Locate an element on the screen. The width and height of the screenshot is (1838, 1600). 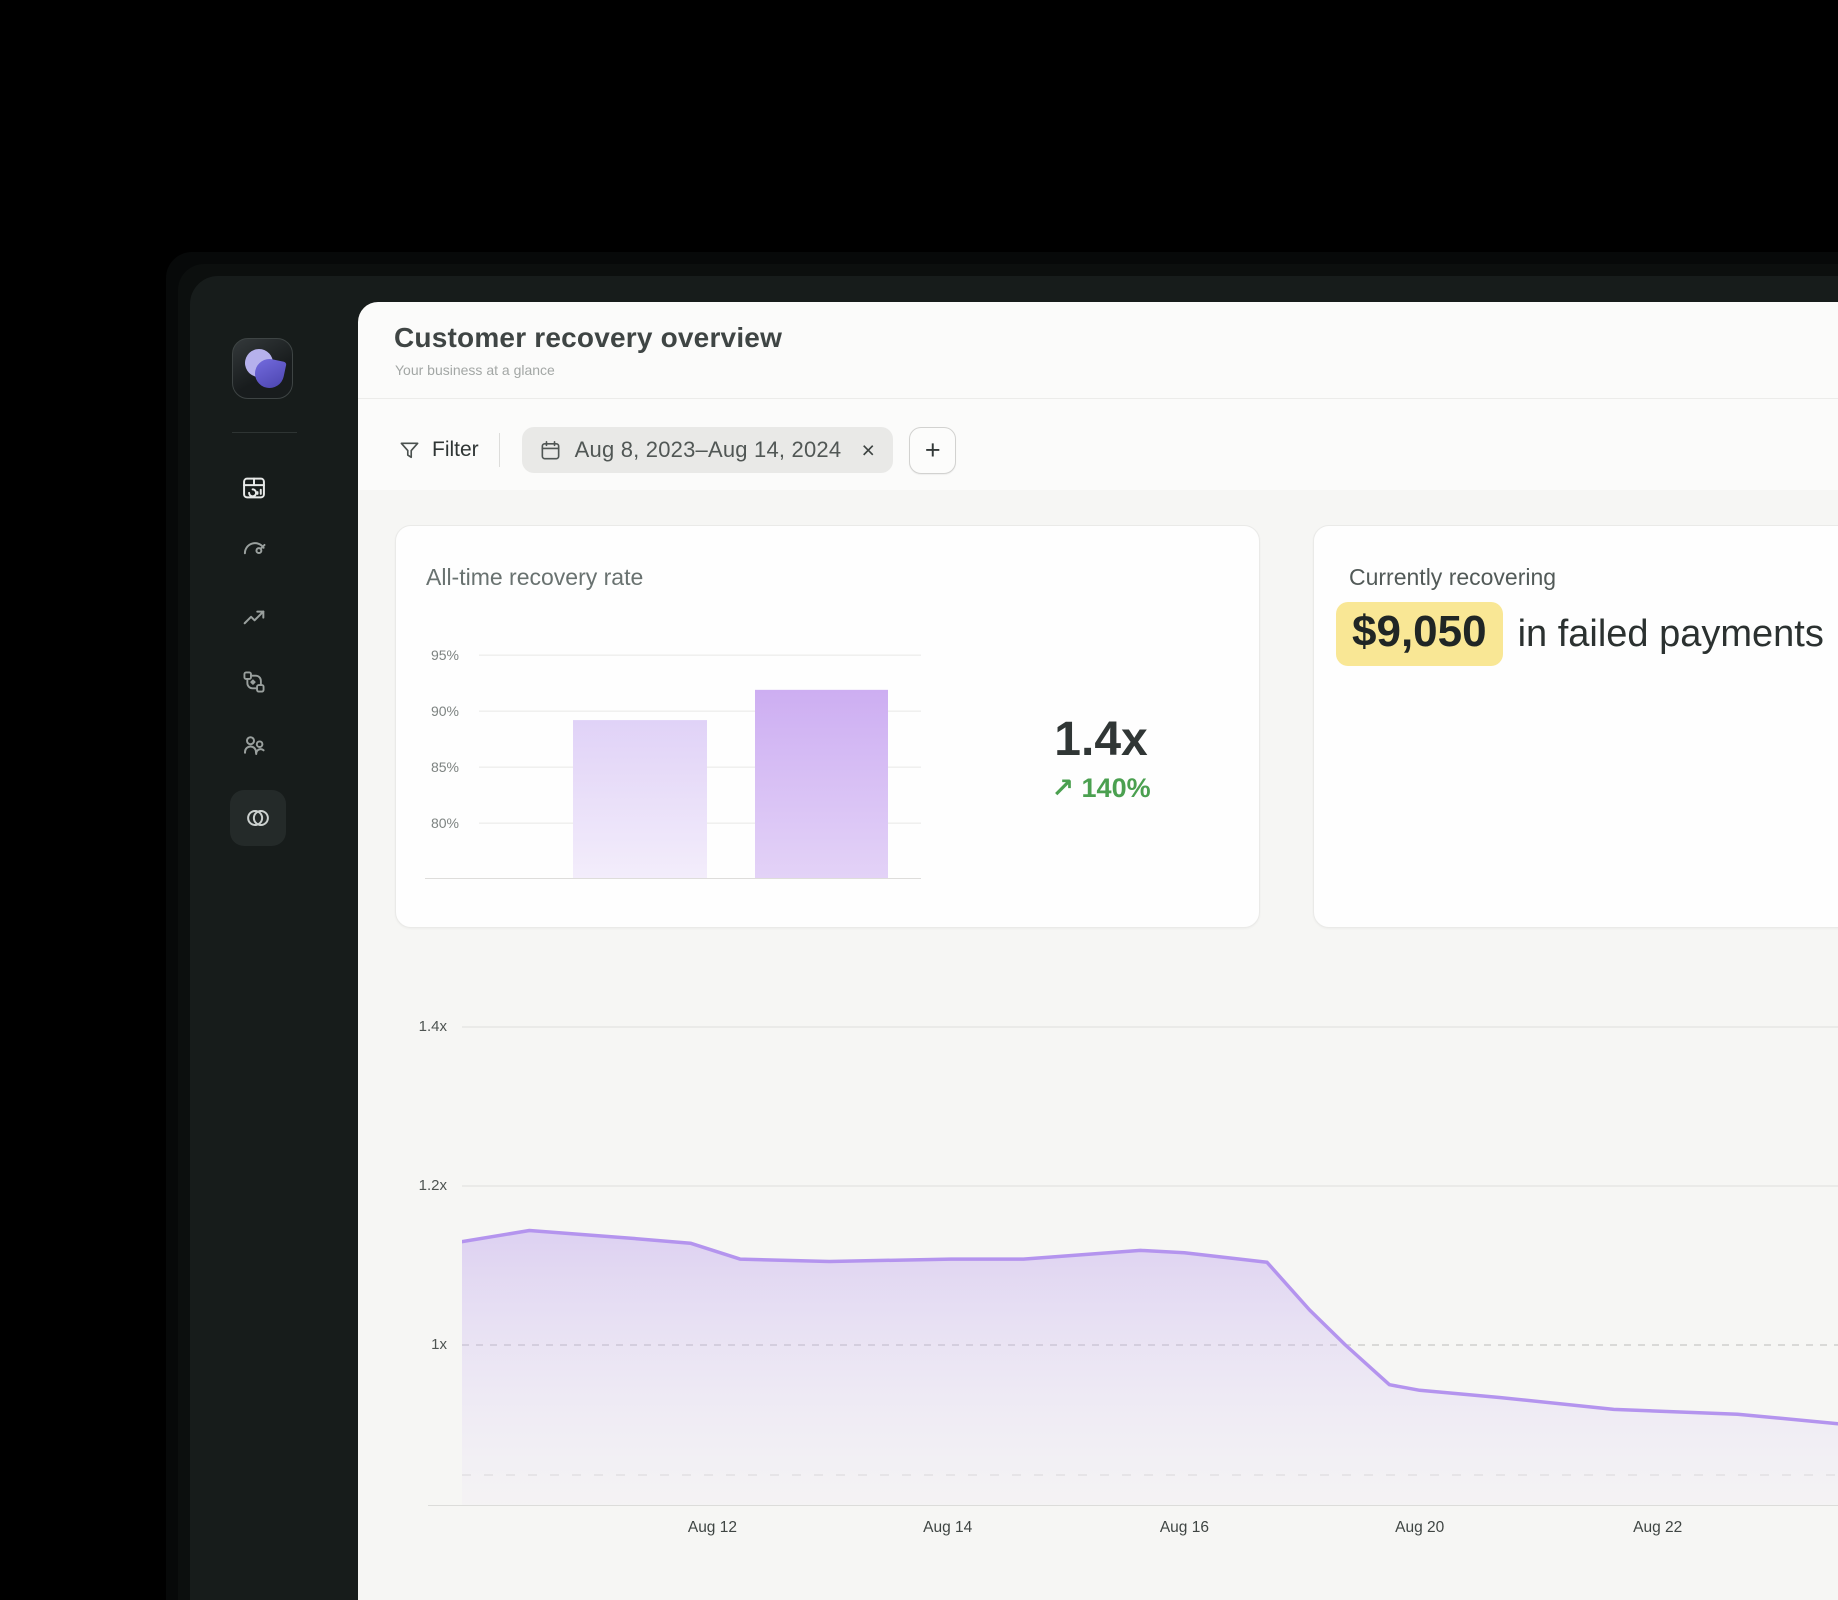
amount-highlight: $9,050 is located at coordinates (1419, 634).